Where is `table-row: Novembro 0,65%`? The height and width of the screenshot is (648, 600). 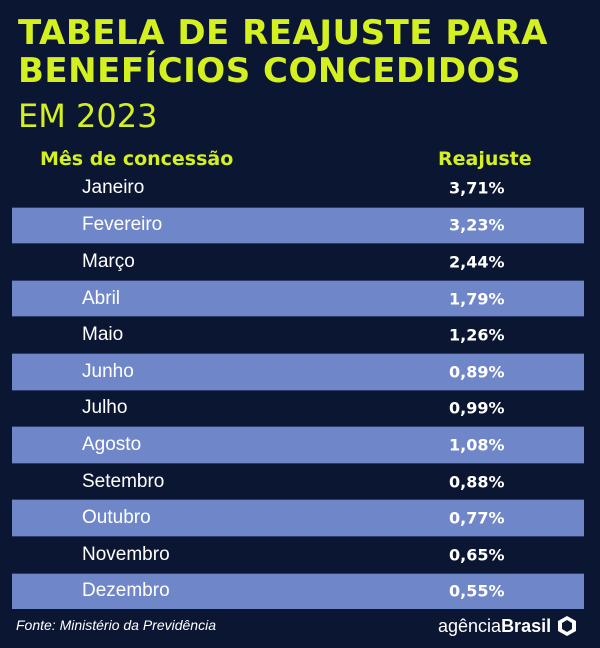 table-row: Novembro 0,65% is located at coordinates (298, 554).